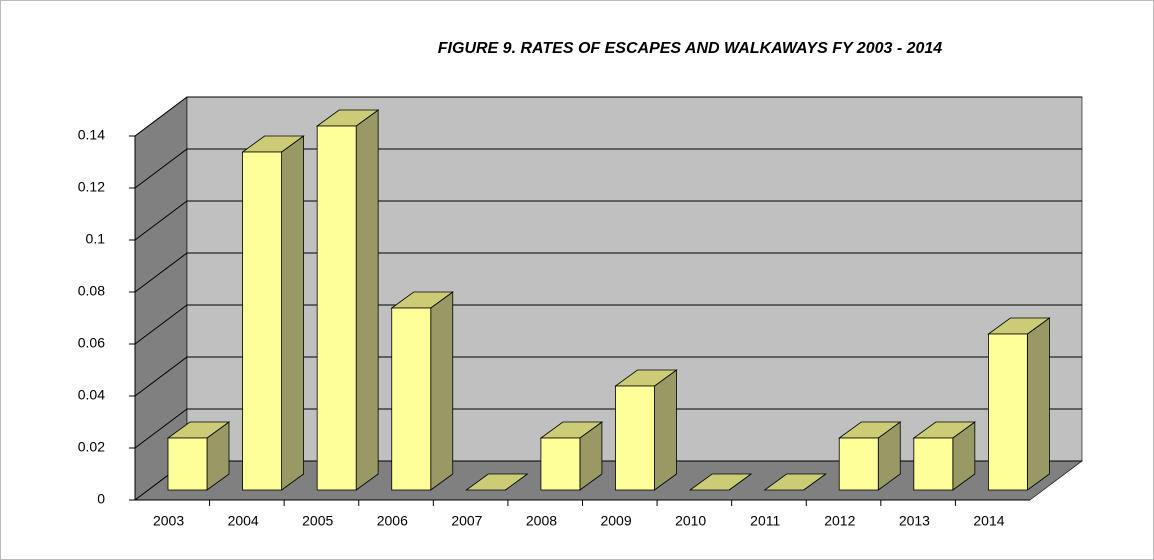  Describe the element at coordinates (91, 291) in the screenshot. I see `y-tick-label: 0.08` at that location.